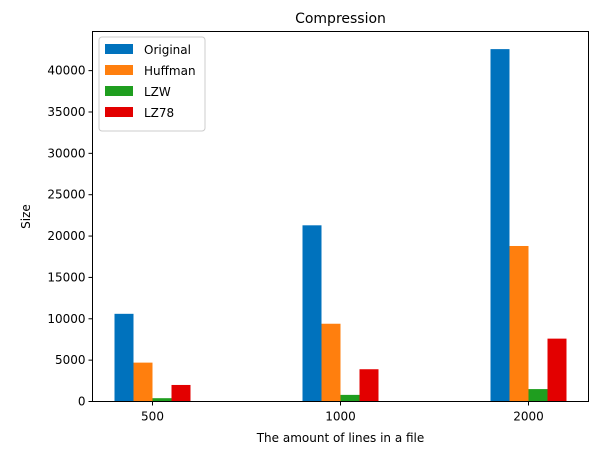 This screenshot has height=461, width=616. What do you see at coordinates (82, 402) in the screenshot?
I see `y-tick-label: 0` at bounding box center [82, 402].